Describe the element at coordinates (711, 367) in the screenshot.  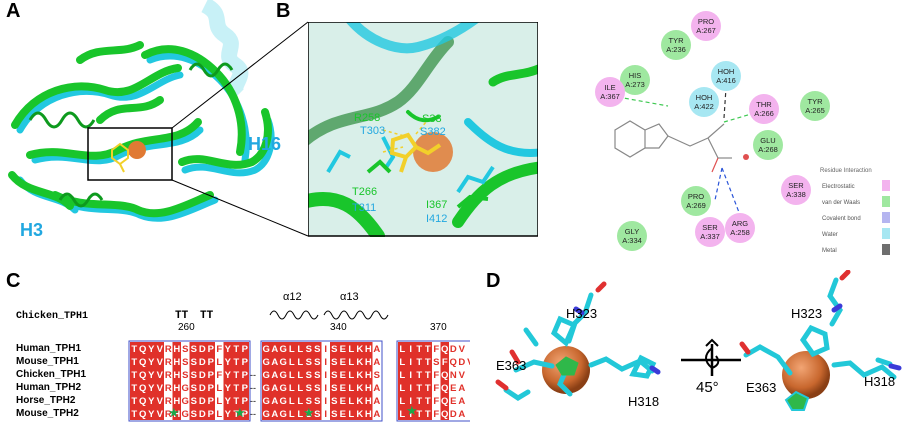
I see `rotation-icon: 45°` at that location.